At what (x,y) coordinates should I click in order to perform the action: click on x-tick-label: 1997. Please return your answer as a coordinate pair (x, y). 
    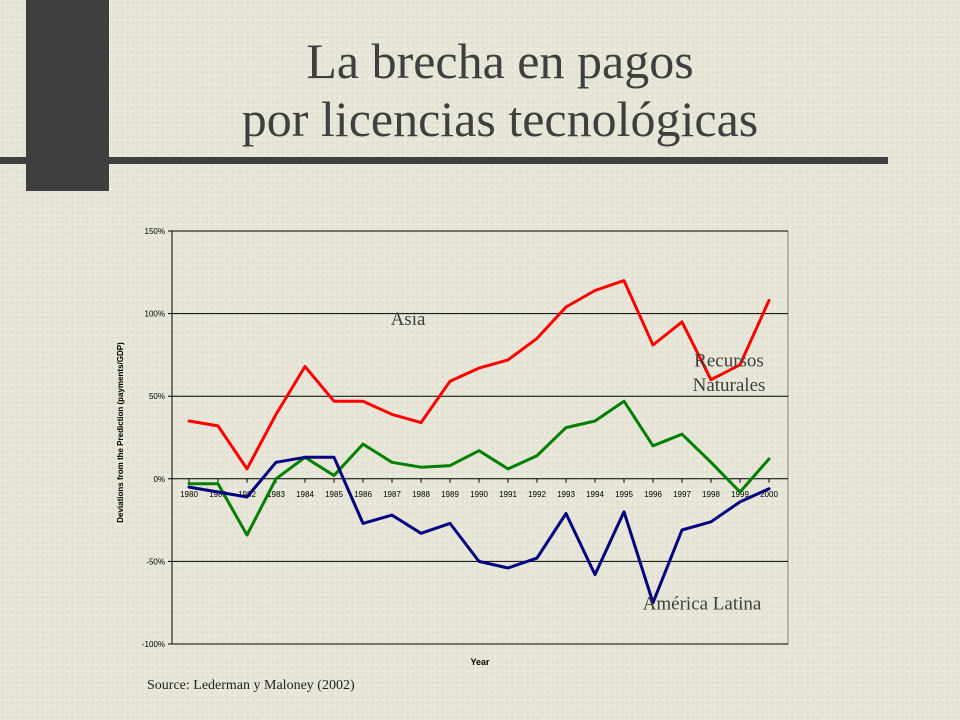
    Looking at the image, I should click on (682, 494).